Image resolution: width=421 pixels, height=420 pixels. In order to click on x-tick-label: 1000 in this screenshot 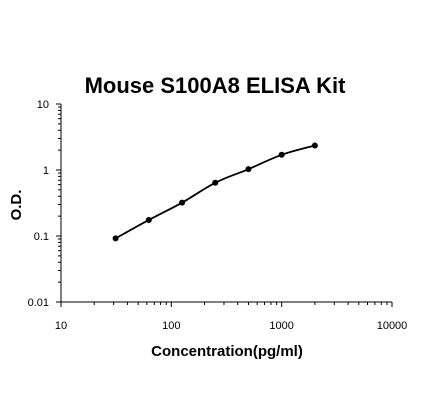, I will do `click(281, 326)`.